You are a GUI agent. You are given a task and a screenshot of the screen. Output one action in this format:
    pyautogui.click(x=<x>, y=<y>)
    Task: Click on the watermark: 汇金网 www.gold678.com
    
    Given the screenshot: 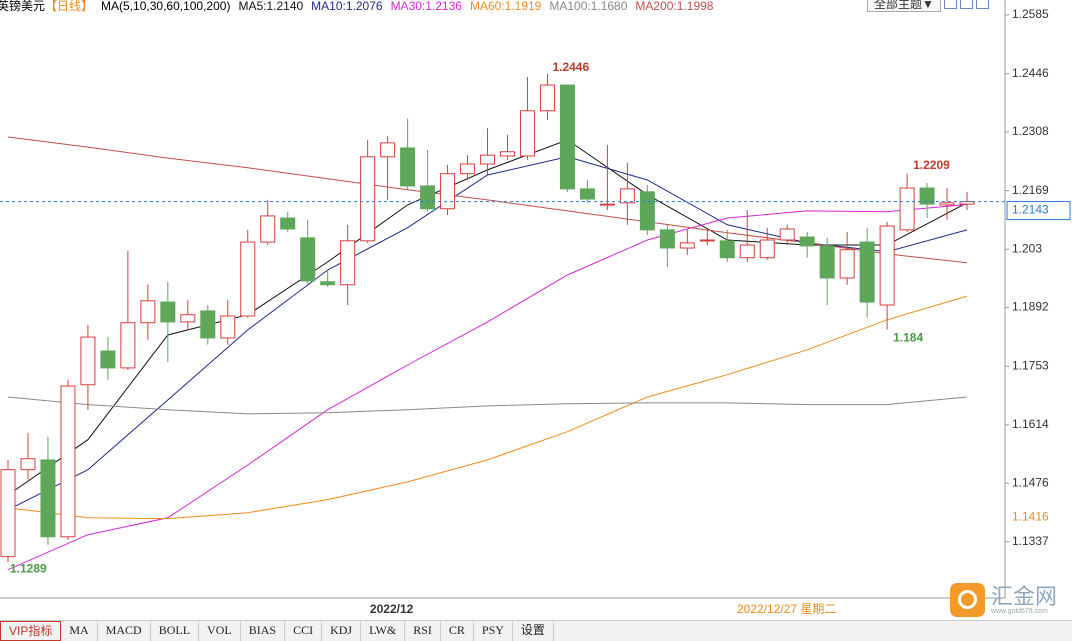 What is the action you would take?
    pyautogui.click(x=1003, y=600)
    